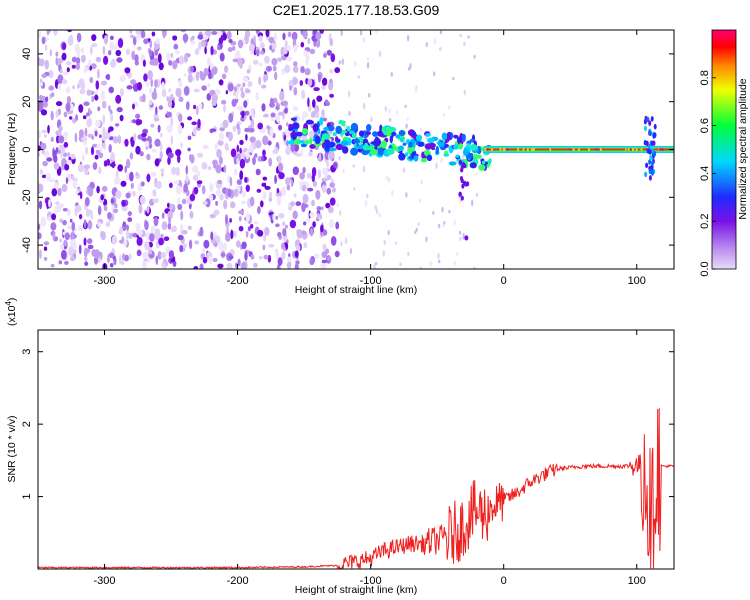  I want to click on x-tick-label: 0, so click(504, 581).